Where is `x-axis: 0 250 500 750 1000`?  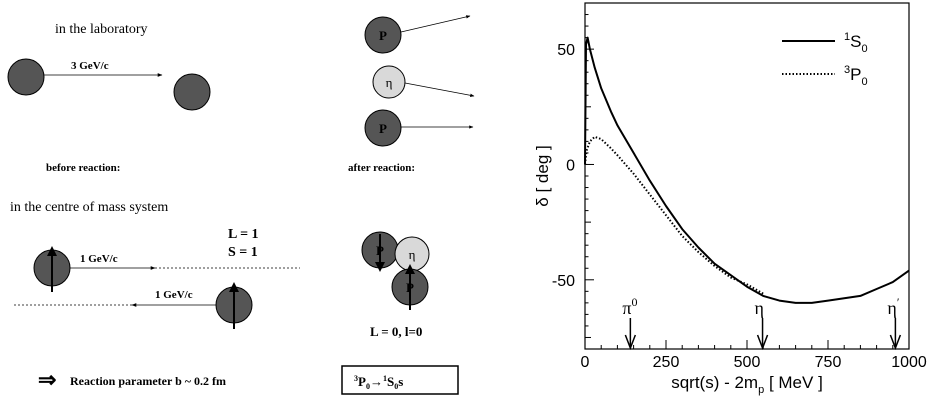 x-axis: 0 250 500 750 1000 is located at coordinates (754, 355).